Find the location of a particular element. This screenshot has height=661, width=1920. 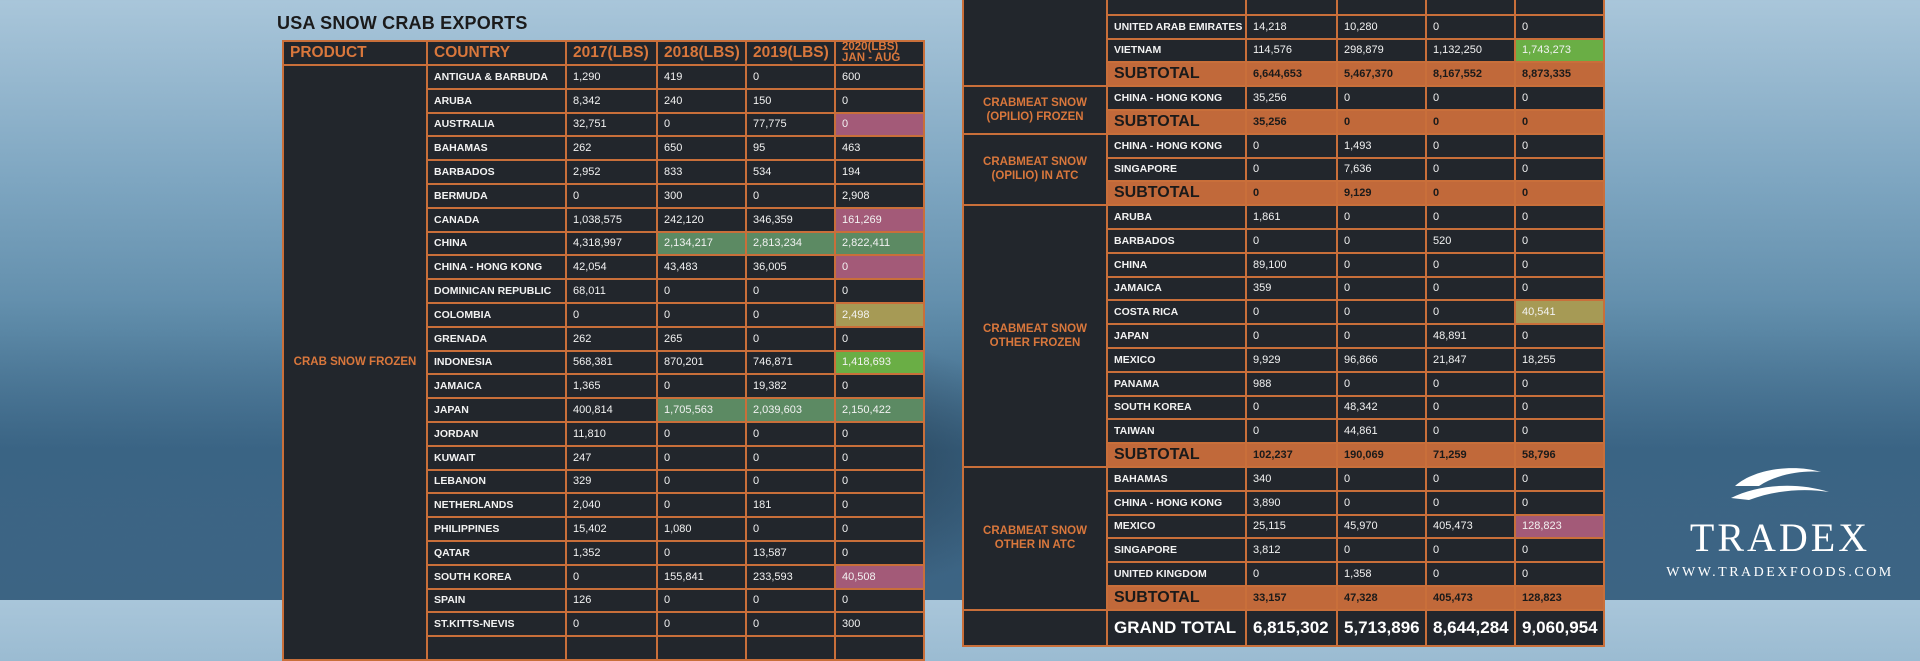

subtotal-row: SUBTOTAL 102,237 190,069 71,259 58,796 is located at coordinates (1284, 455).